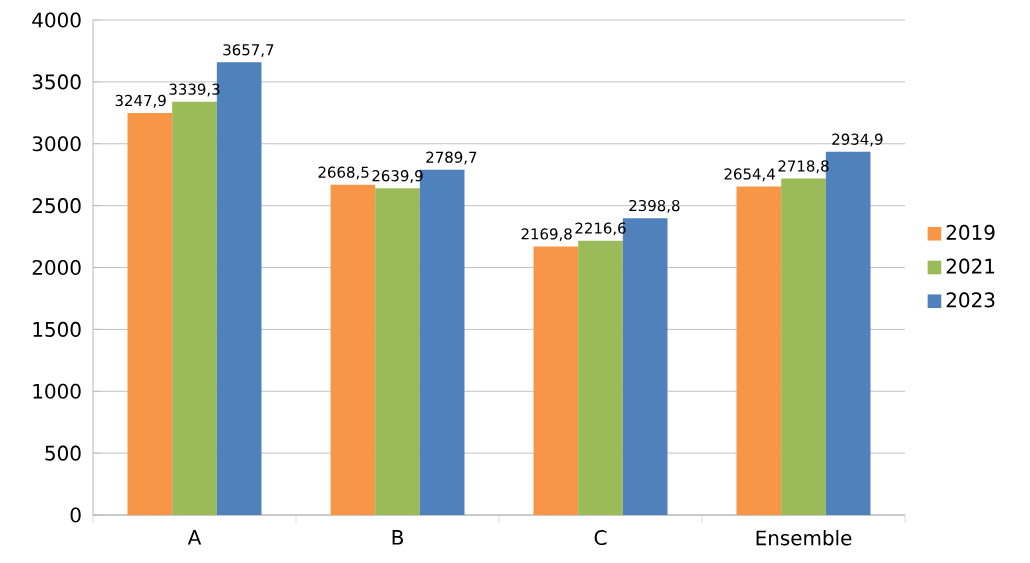  What do you see at coordinates (57, 391) in the screenshot?
I see `y-tick-label: 1000` at bounding box center [57, 391].